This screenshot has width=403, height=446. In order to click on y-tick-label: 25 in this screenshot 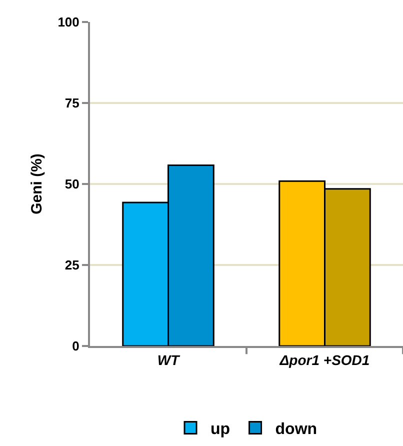, I will do `click(72, 265)`.